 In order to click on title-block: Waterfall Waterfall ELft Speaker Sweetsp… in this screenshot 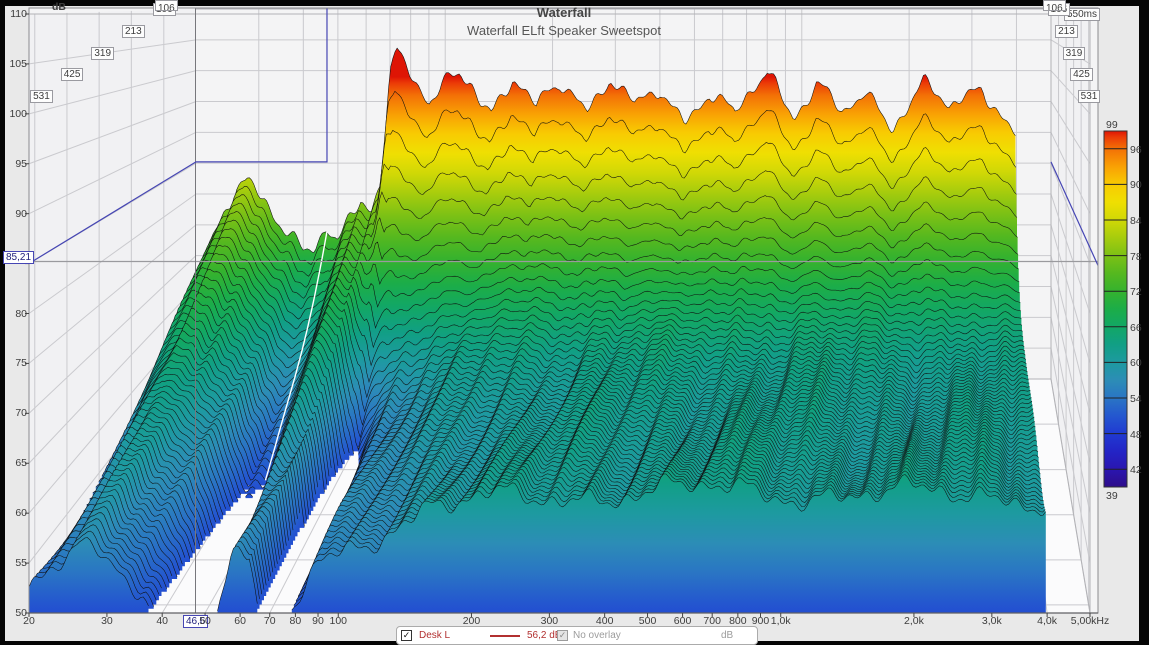, I will do `click(564, 21)`.